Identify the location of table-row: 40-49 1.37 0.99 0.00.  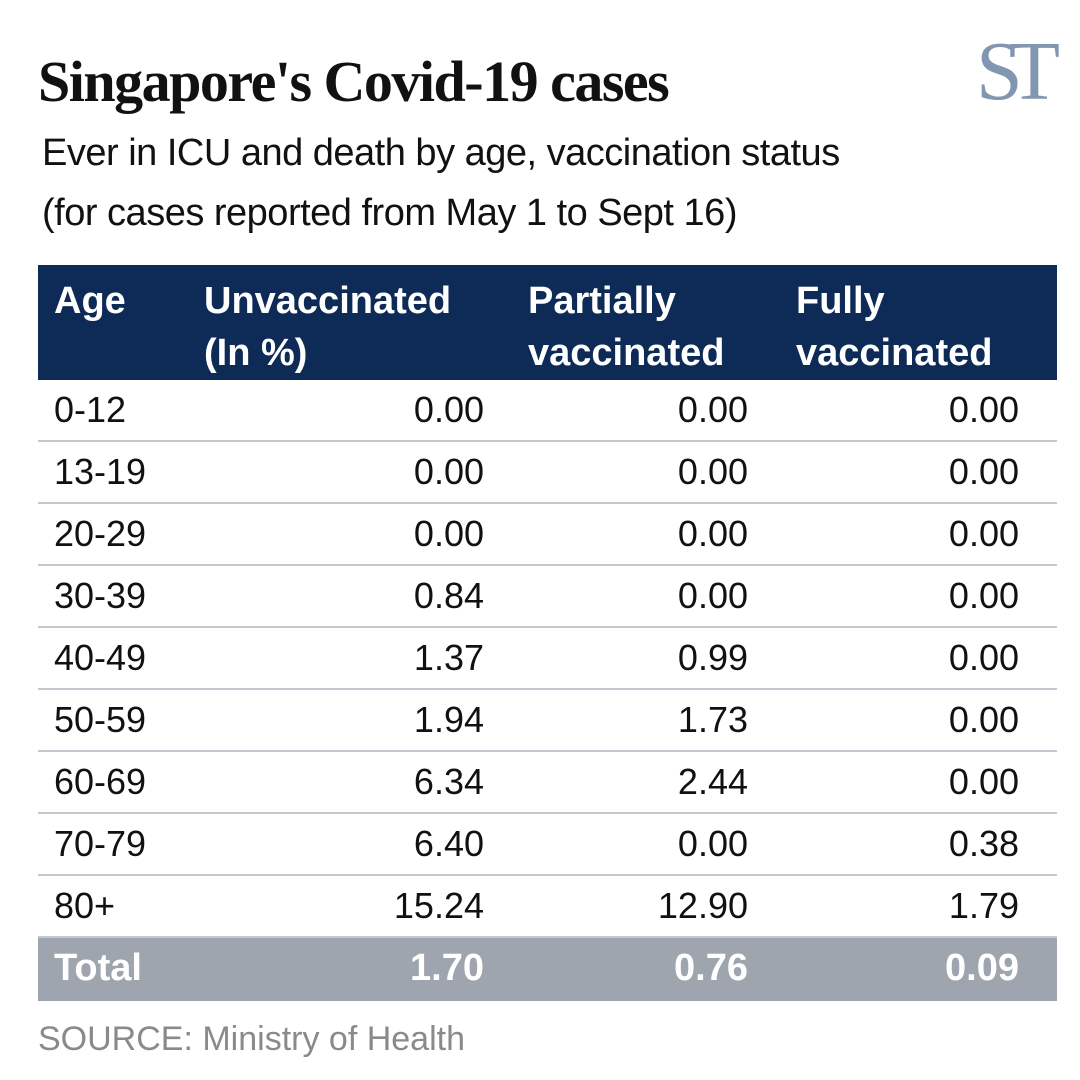
(547, 659).